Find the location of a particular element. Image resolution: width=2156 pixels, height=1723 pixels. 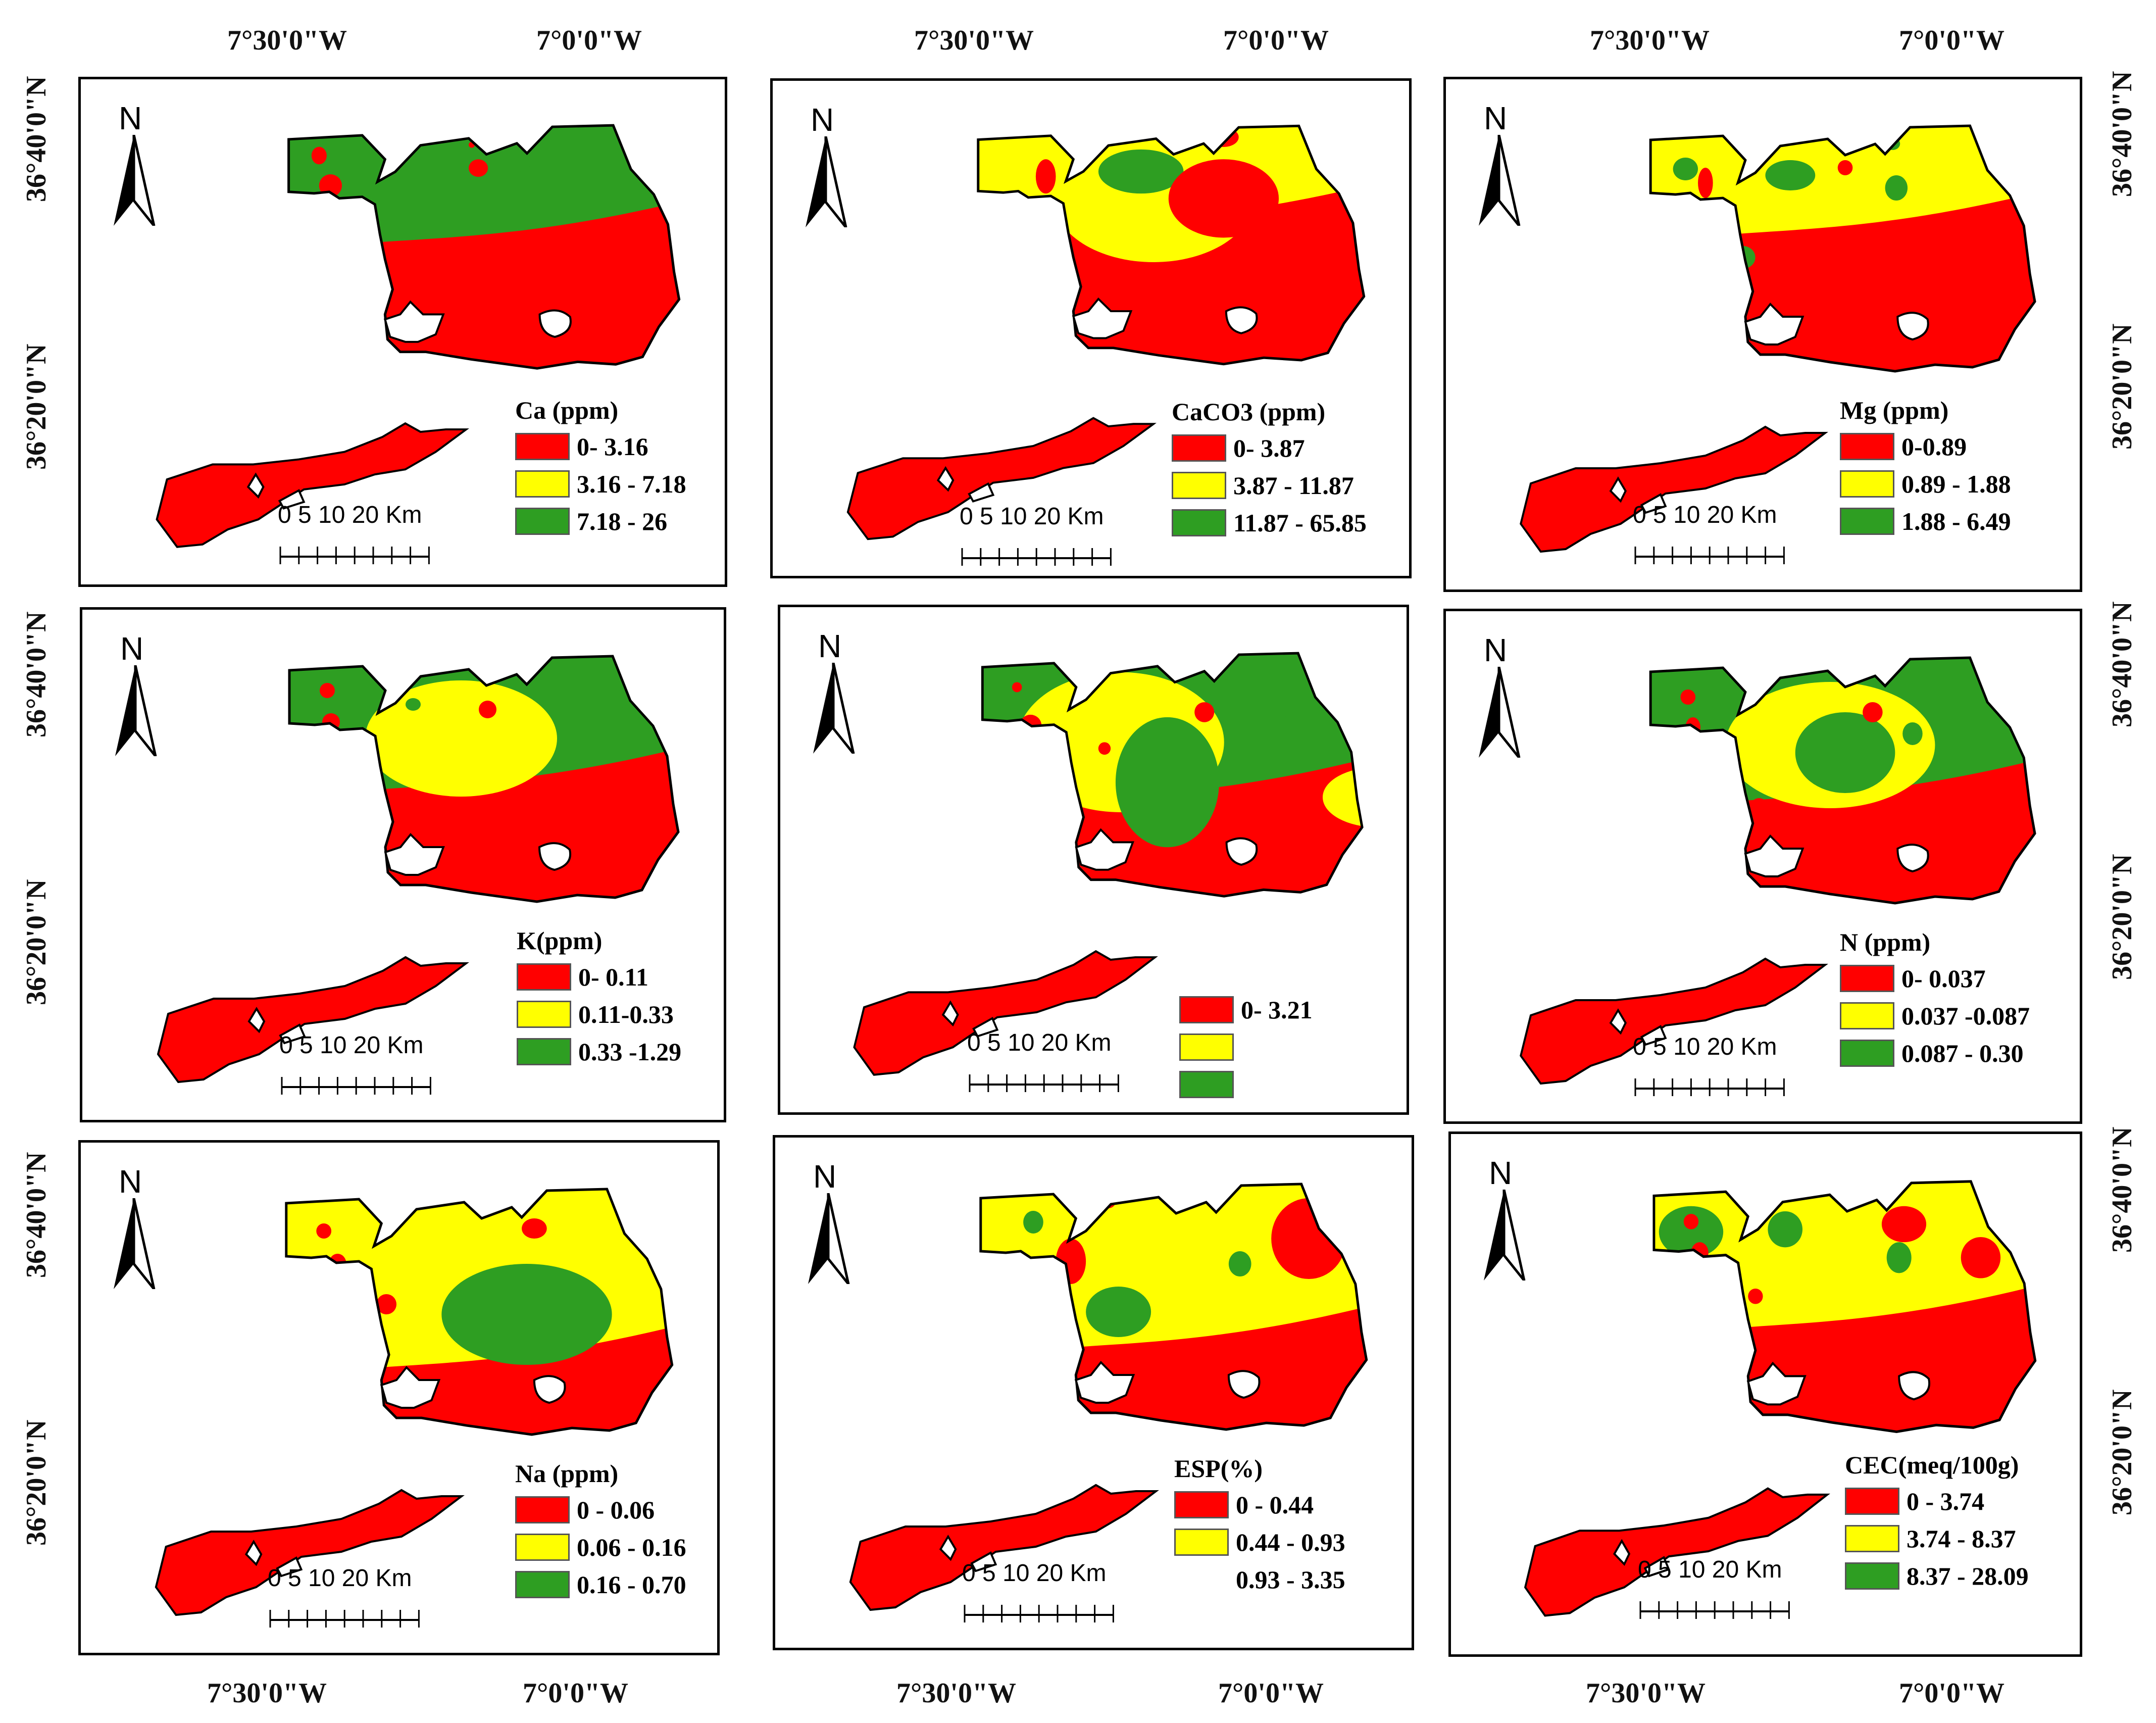

legend-label: 0.11-0.33 is located at coordinates (626, 1014).